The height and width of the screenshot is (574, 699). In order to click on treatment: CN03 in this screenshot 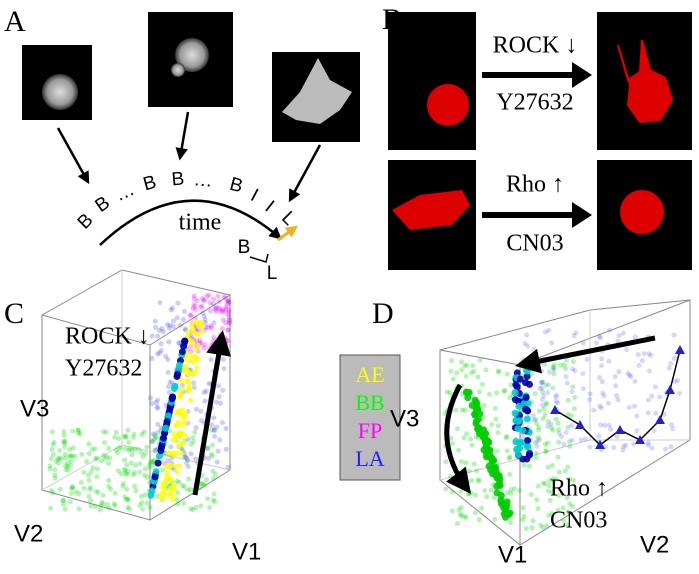, I will do `click(578, 521)`.